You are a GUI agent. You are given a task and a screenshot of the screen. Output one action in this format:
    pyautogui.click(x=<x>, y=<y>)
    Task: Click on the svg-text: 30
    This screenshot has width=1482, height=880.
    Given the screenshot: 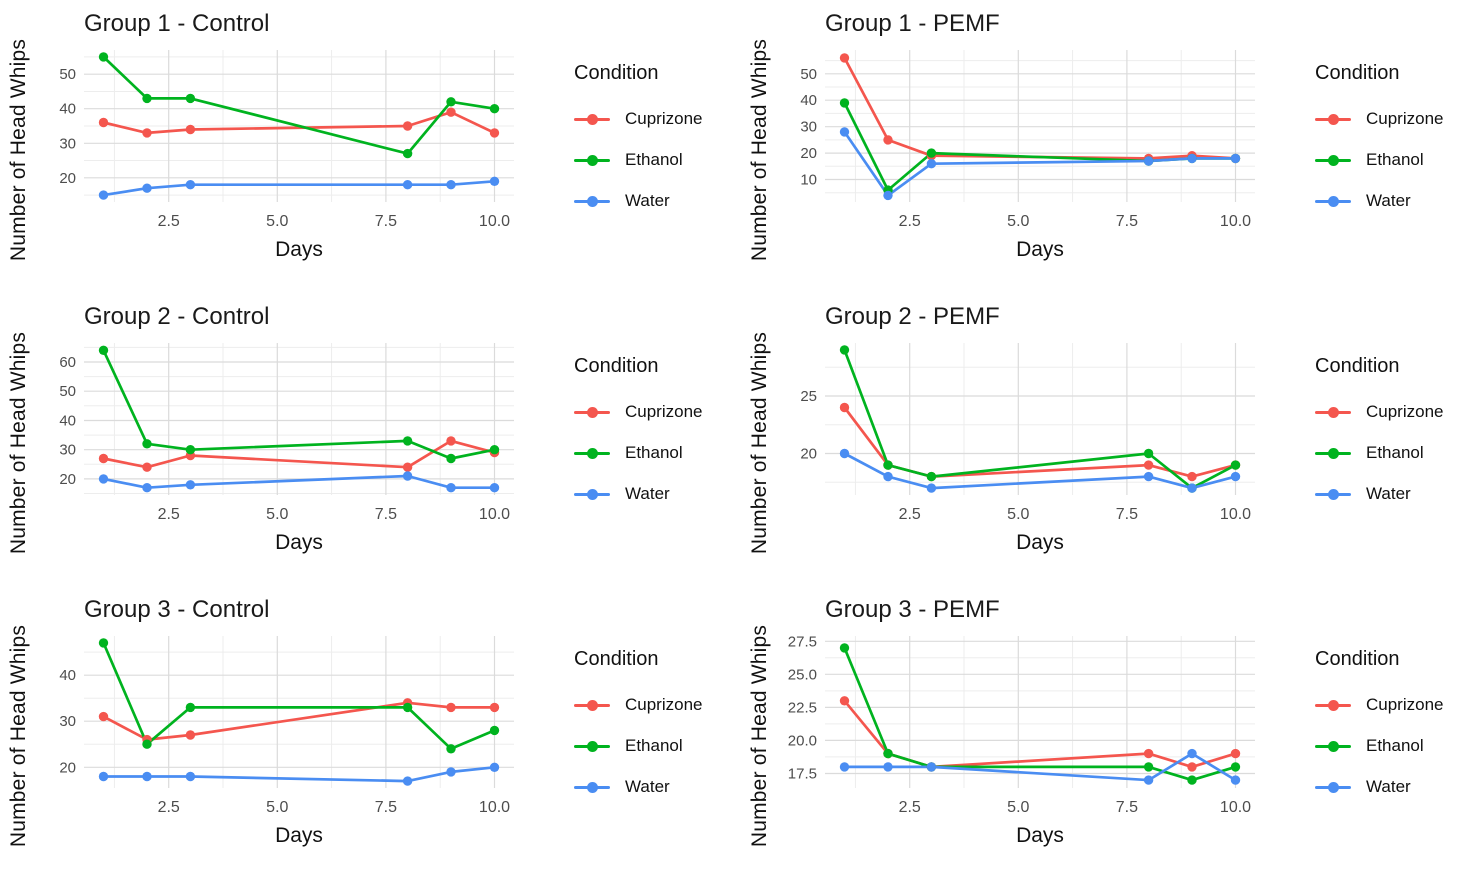 What is the action you would take?
    pyautogui.click(x=67, y=143)
    